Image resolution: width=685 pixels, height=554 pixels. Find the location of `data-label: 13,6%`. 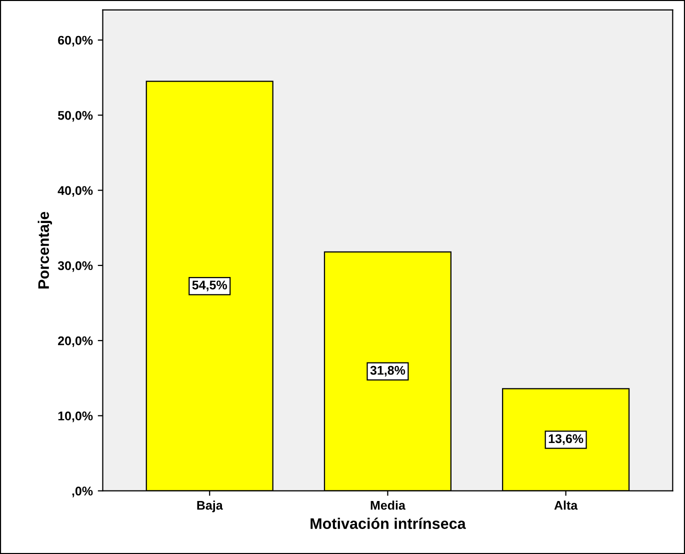

data-label: 13,6% is located at coordinates (566, 439).